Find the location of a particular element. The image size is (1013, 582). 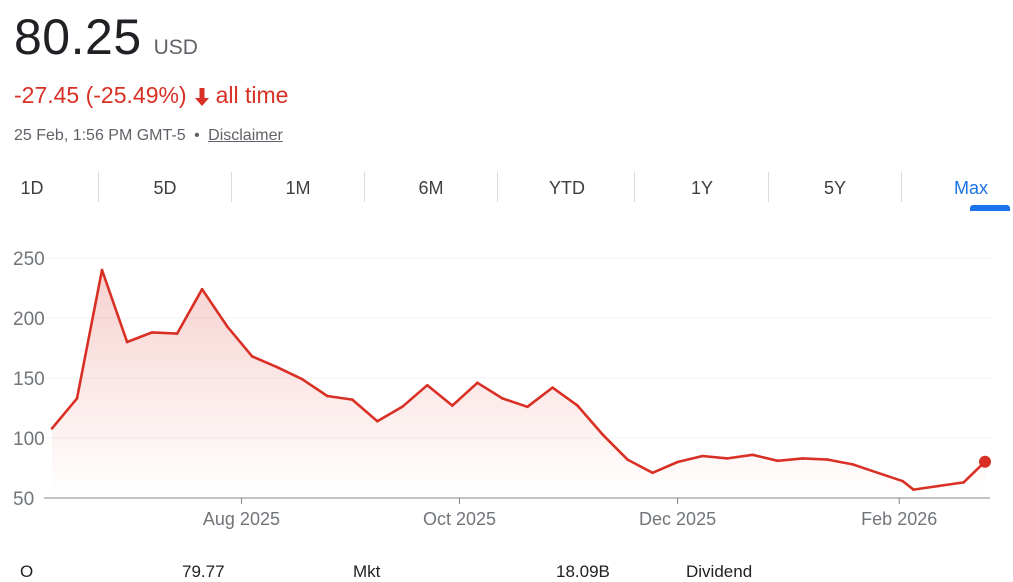

y-tick-label: 100 is located at coordinates (29, 439).